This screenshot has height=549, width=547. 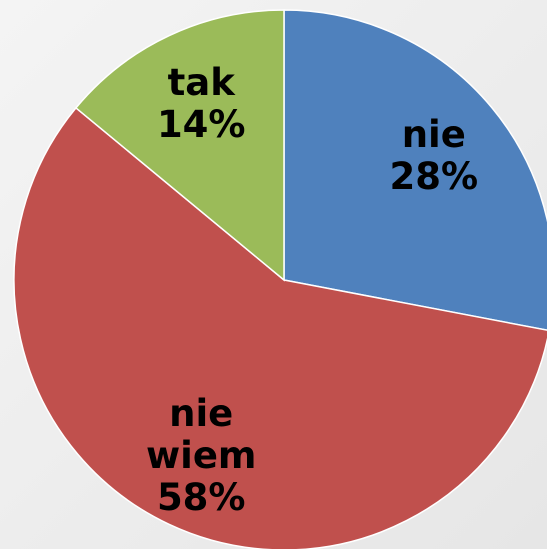 I want to click on category-label: nie wiem, so click(x=201, y=434).